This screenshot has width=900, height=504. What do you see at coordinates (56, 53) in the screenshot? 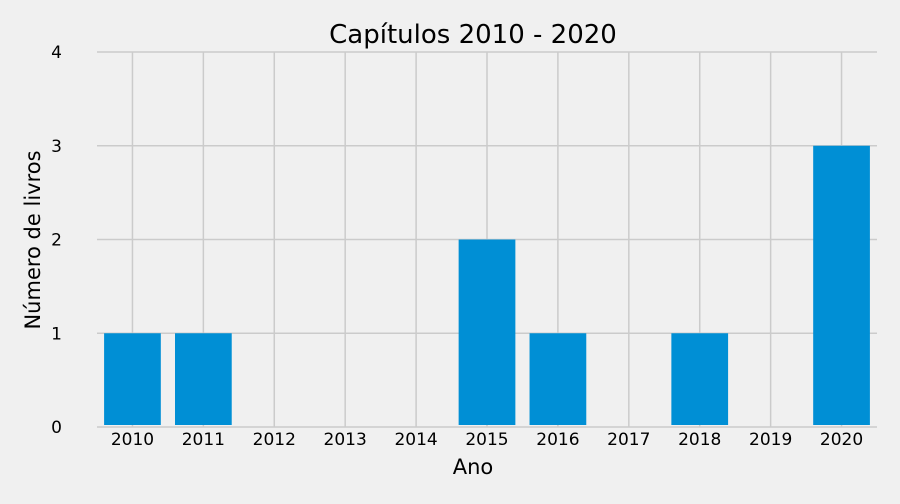
I see `y-tick-label: 4` at bounding box center [56, 53].